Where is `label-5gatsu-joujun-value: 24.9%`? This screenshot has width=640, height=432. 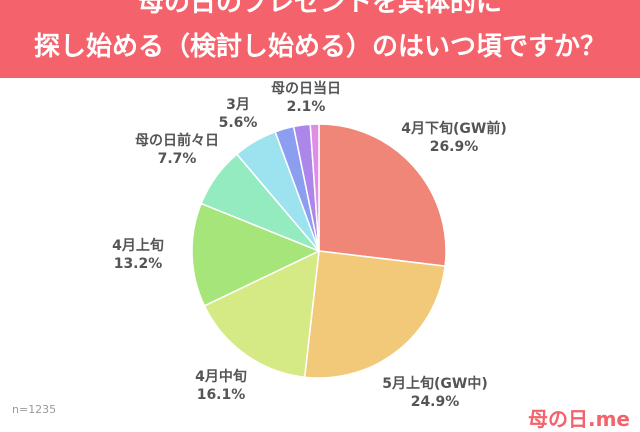 label-5gatsu-joujun-value: 24.9% is located at coordinates (435, 402).